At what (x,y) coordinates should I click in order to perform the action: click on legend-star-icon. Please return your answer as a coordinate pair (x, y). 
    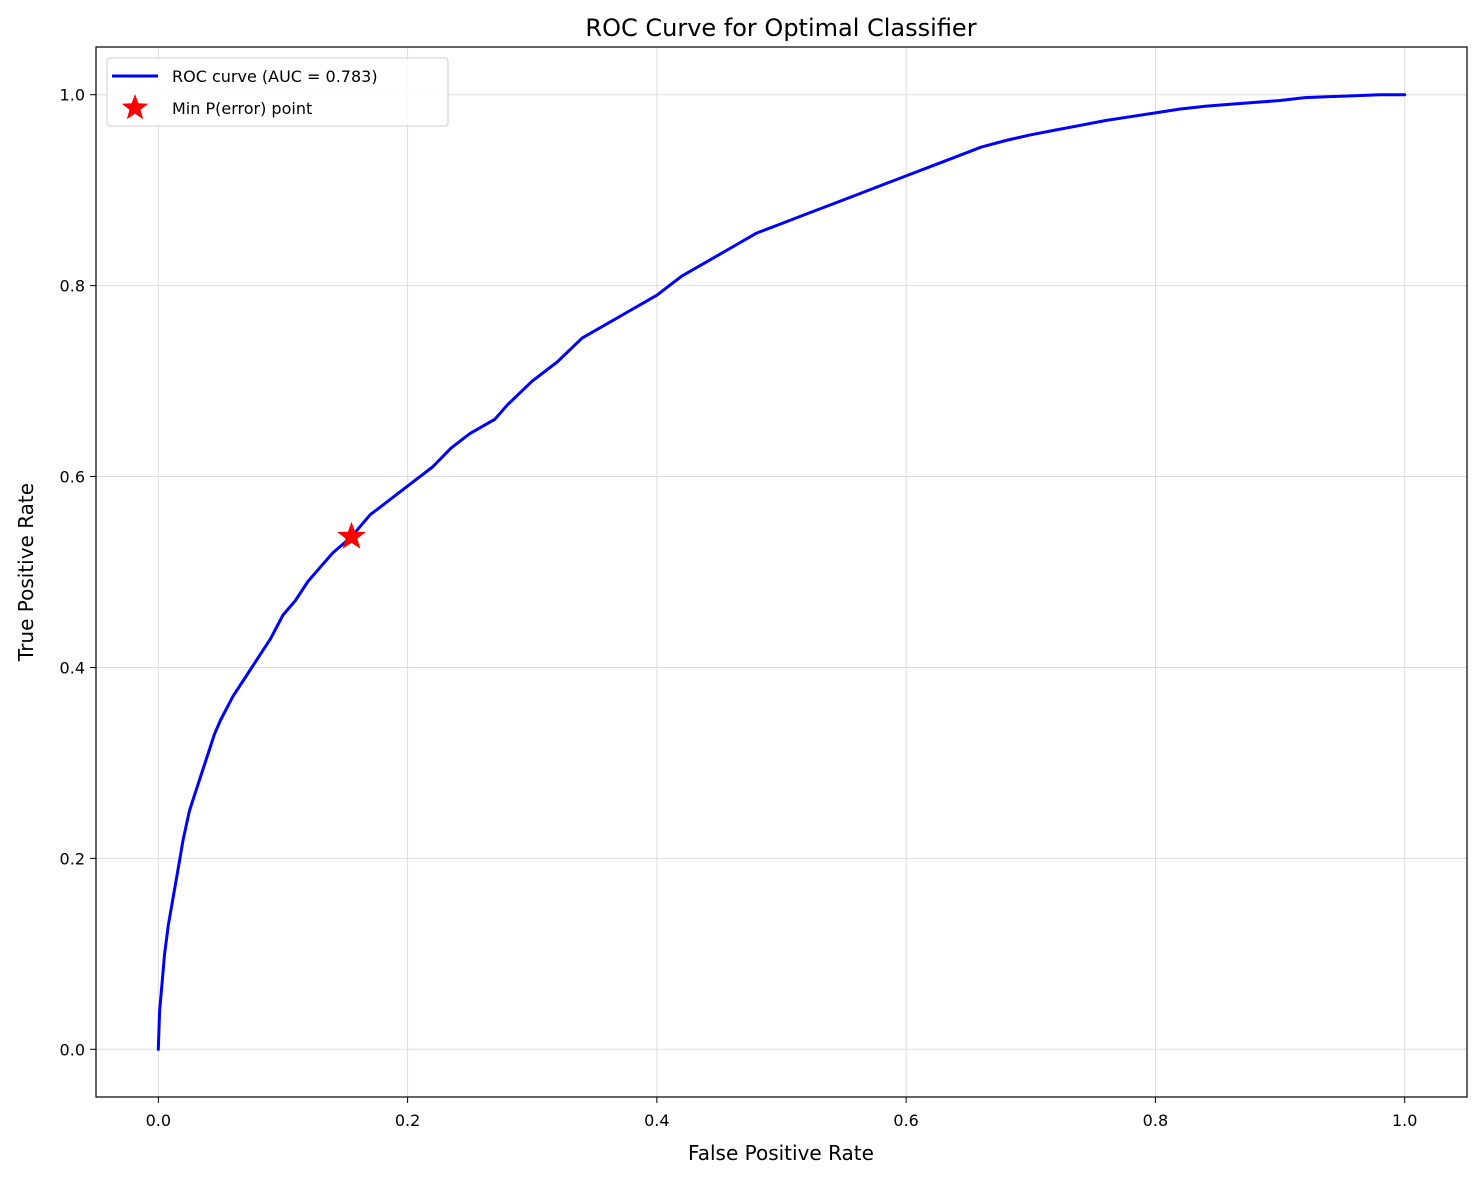
    Looking at the image, I should click on (135, 107).